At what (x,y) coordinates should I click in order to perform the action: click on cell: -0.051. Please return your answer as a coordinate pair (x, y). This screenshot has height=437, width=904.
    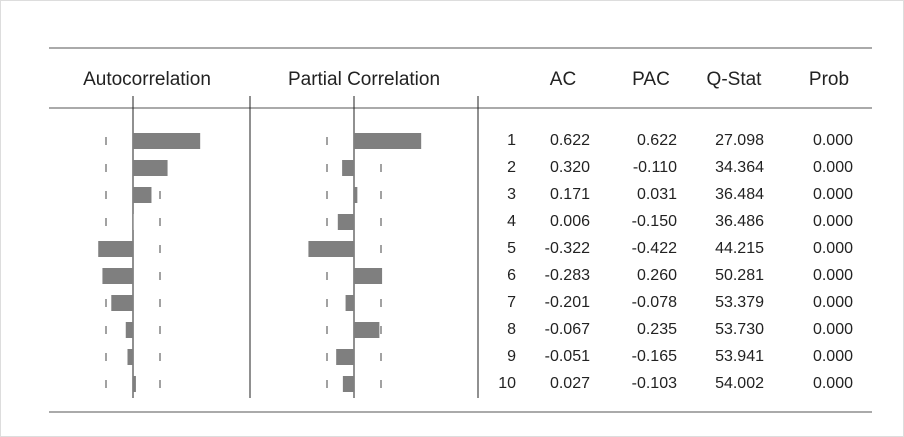
    Looking at the image, I should click on (567, 356).